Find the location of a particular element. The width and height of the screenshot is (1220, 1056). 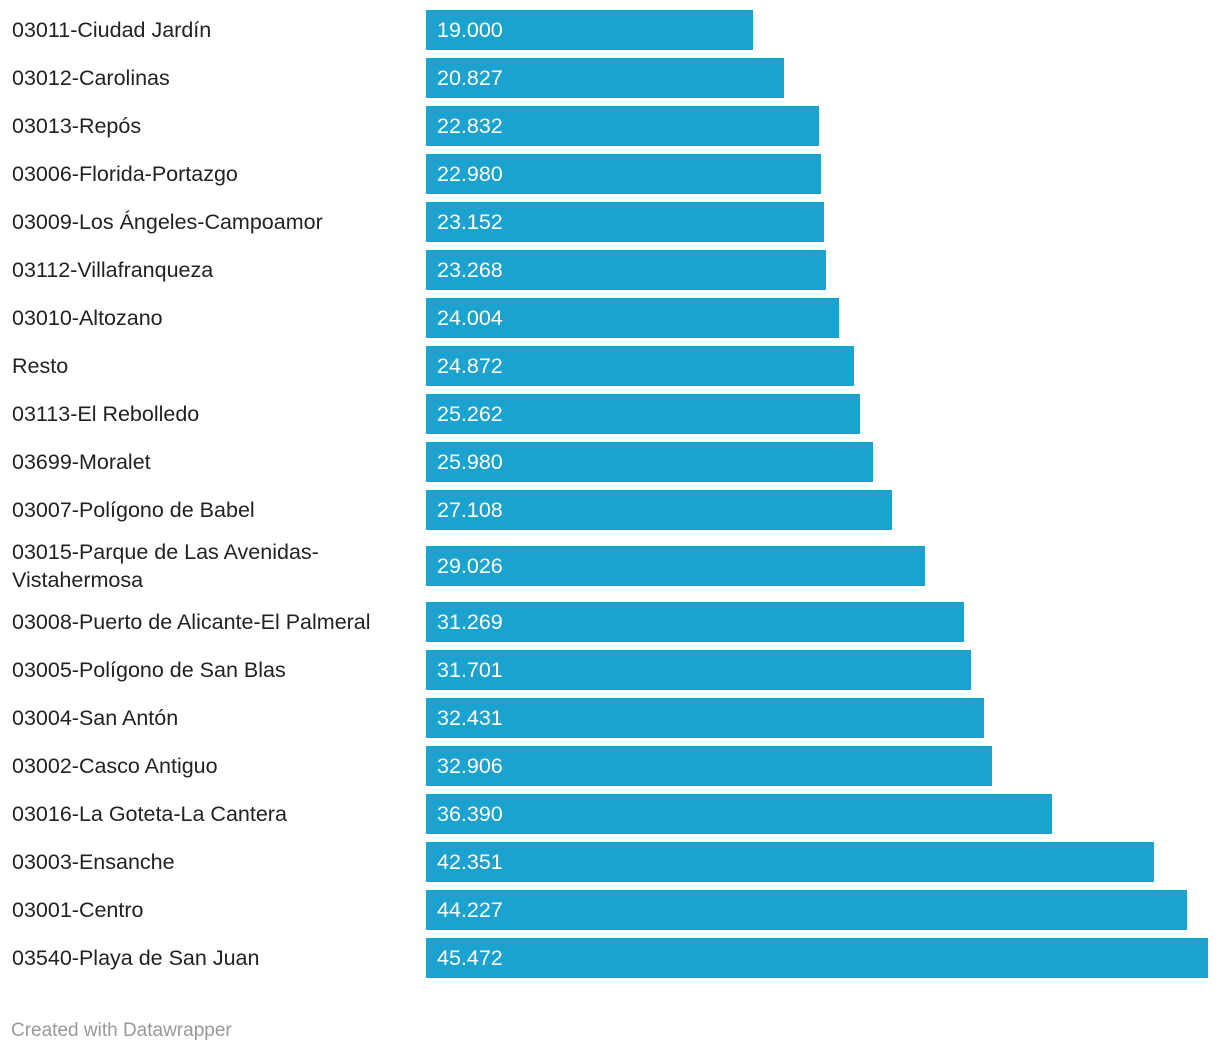

category-label: 03004-San Antón is located at coordinates (95, 718).